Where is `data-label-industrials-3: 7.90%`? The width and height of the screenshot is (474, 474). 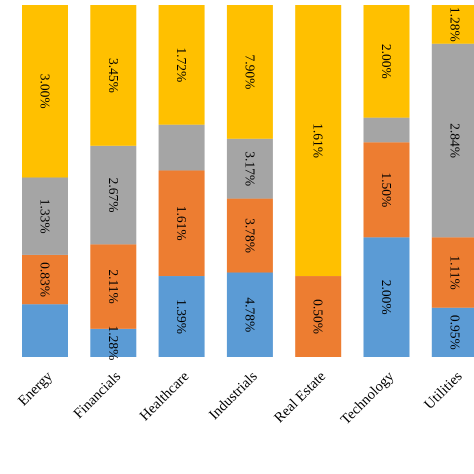
data-label-industrials-3: 7.90% is located at coordinates (249, 71).